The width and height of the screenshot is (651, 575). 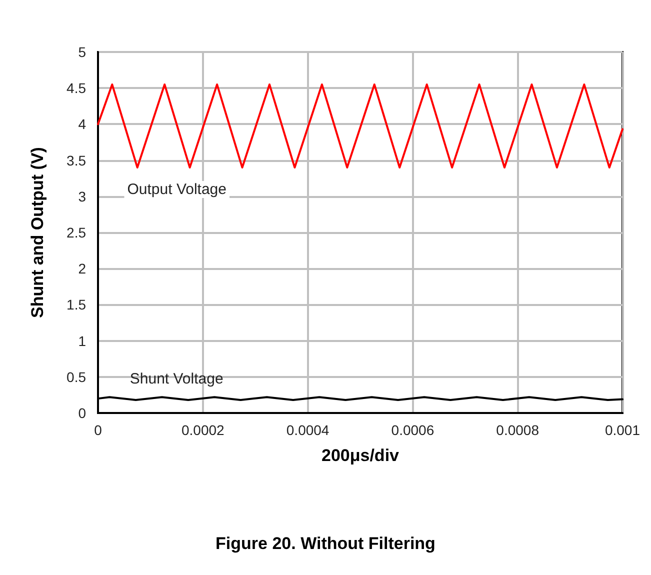 I want to click on y-tick-label: 1.5, so click(x=76, y=304).